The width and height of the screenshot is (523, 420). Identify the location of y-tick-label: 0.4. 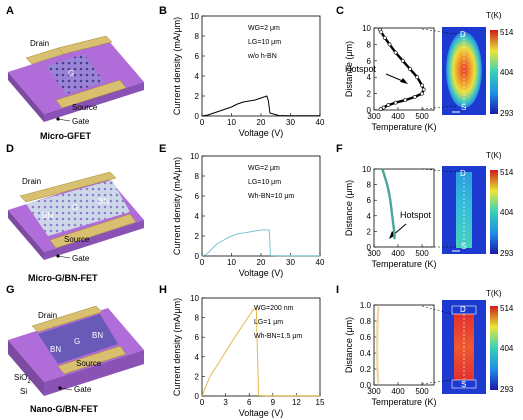
(366, 353).